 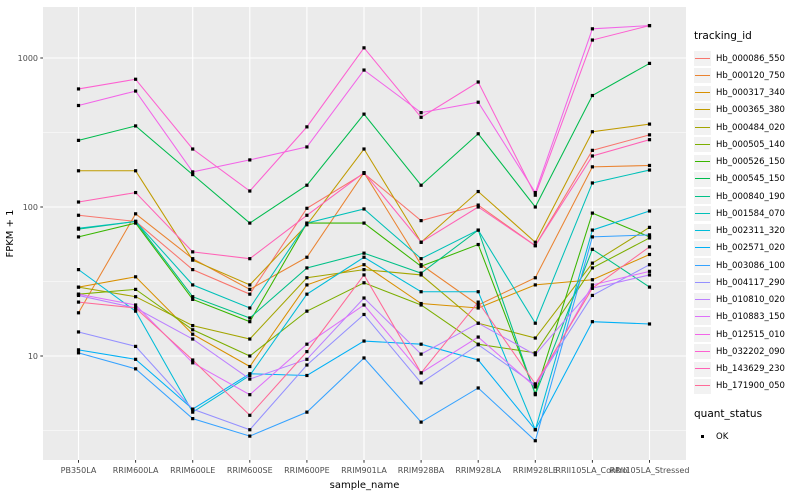 What do you see at coordinates (750, 213) in the screenshot?
I see `legend-item-label: Hb_001584_070` at bounding box center [750, 213].